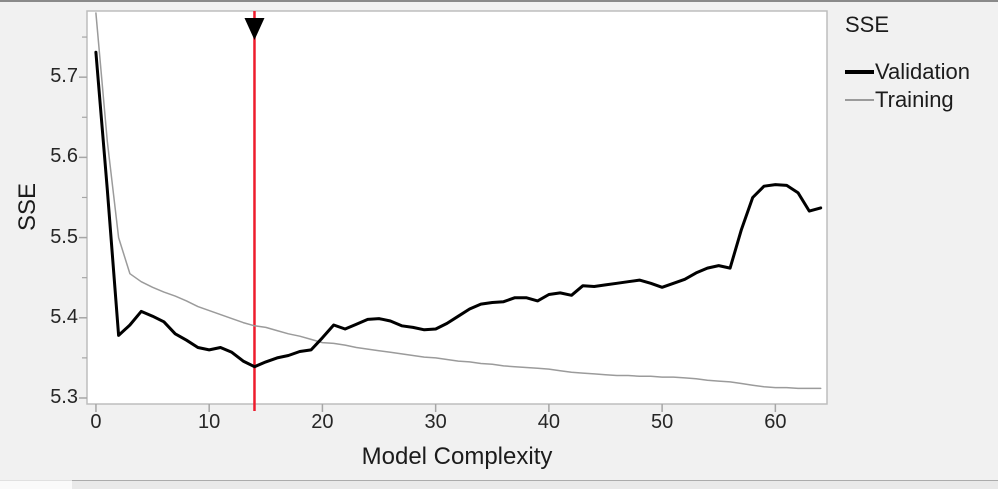 Image resolution: width=998 pixels, height=489 pixels. I want to click on legend-item-training: Training, so click(920, 100).